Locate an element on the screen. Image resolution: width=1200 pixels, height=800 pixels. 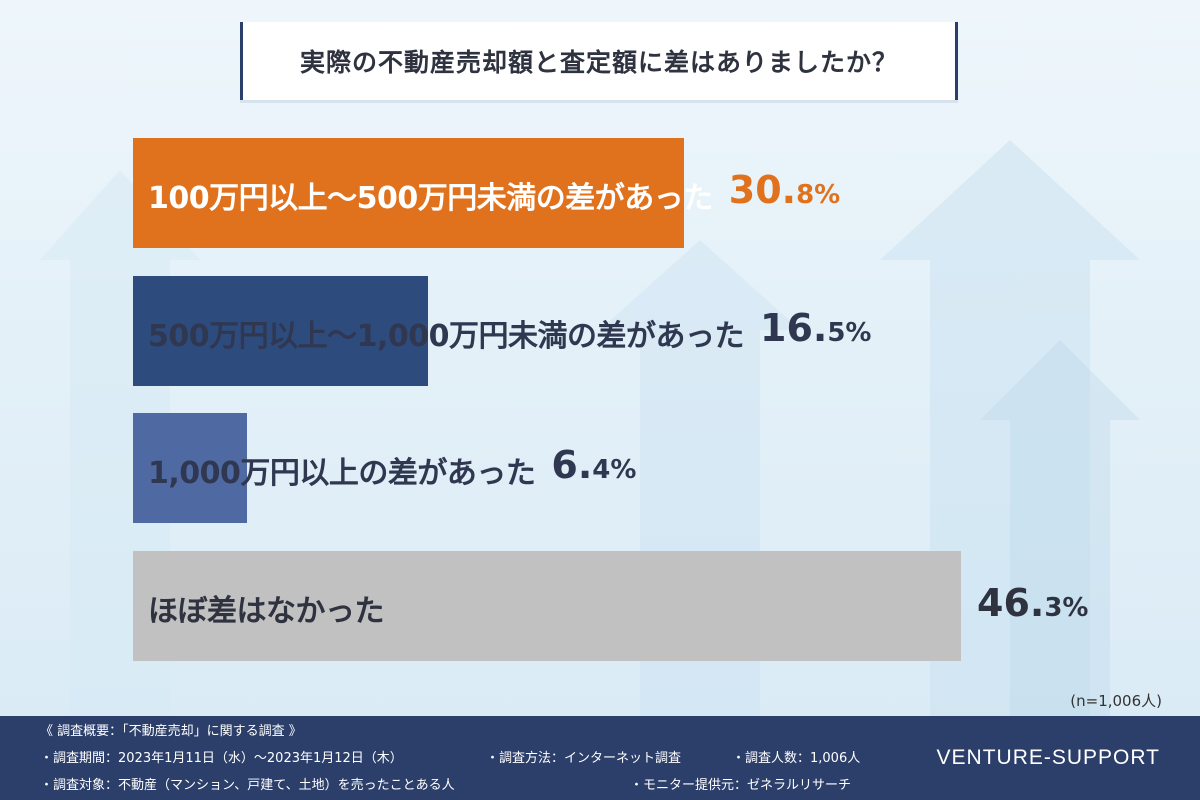
bar-value-2: 16.5% is located at coordinates (815, 328).